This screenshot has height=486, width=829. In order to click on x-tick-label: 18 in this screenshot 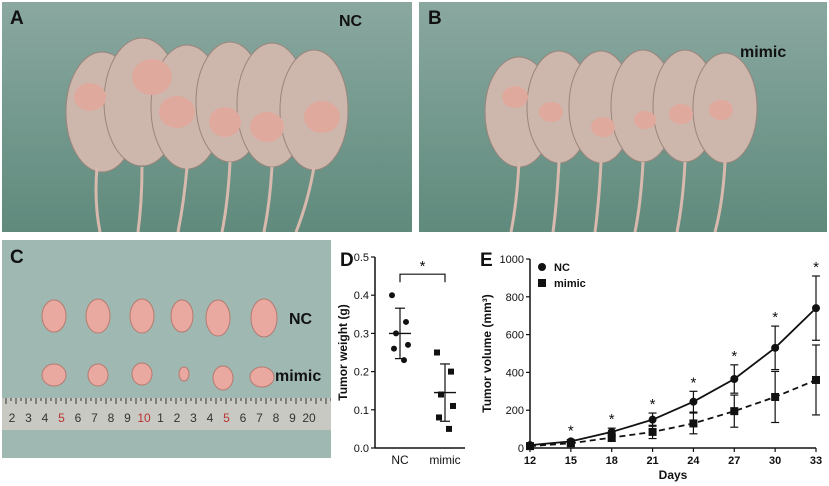, I will do `click(612, 461)`.